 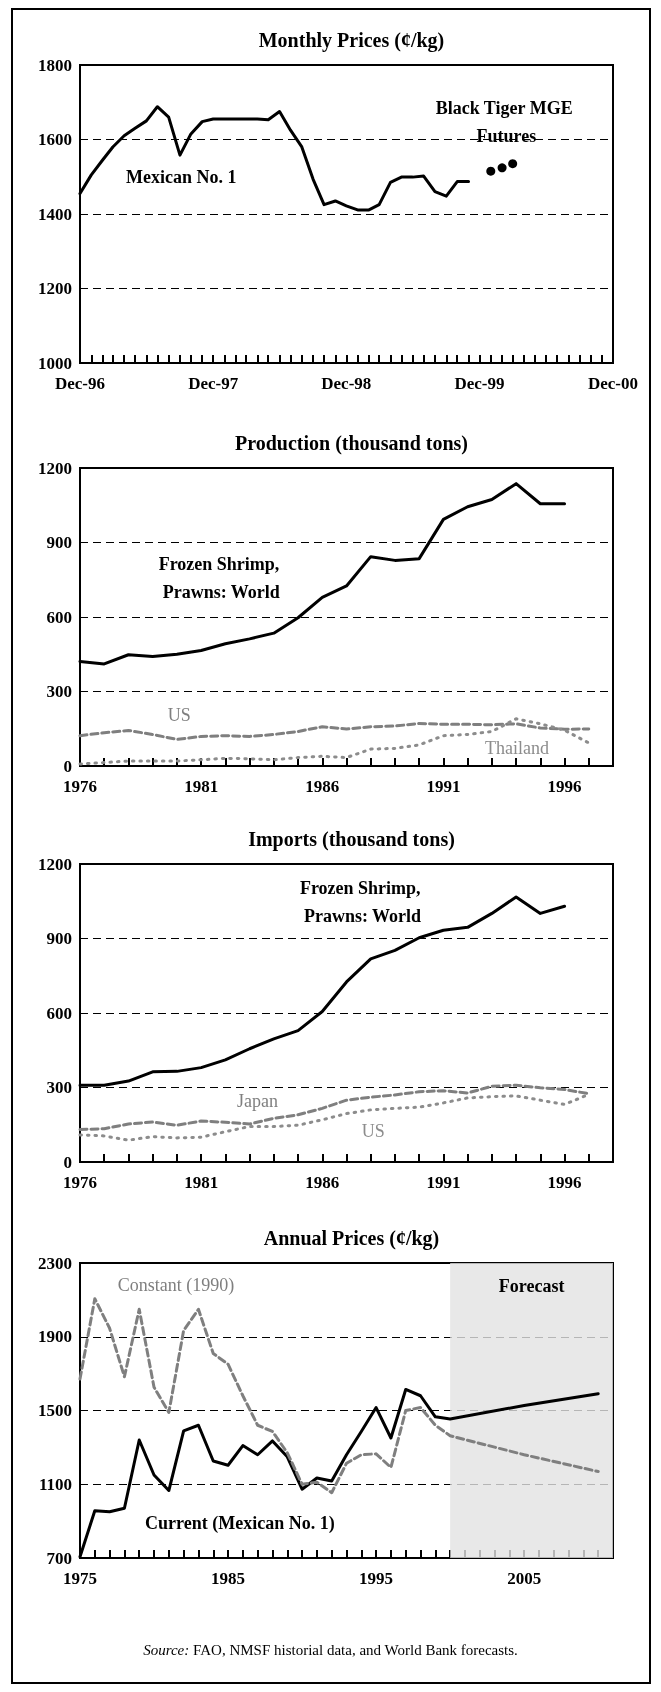 What do you see at coordinates (506, 121) in the screenshot?
I see `text: Black Tiger MGE Futures` at bounding box center [506, 121].